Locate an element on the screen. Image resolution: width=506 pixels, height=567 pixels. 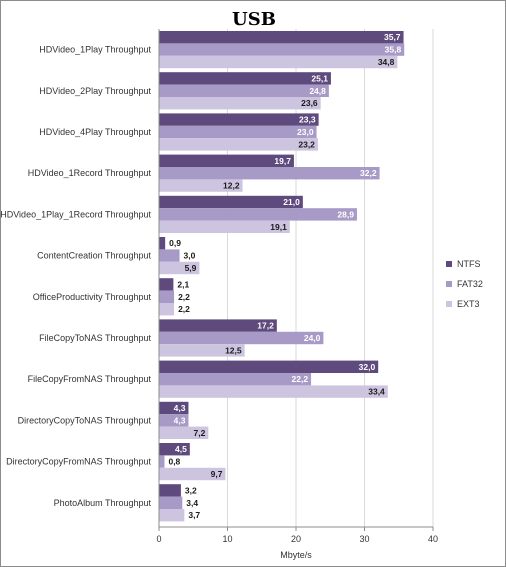
category-label: HDVideo_4Play Throughput is located at coordinates (95, 132).